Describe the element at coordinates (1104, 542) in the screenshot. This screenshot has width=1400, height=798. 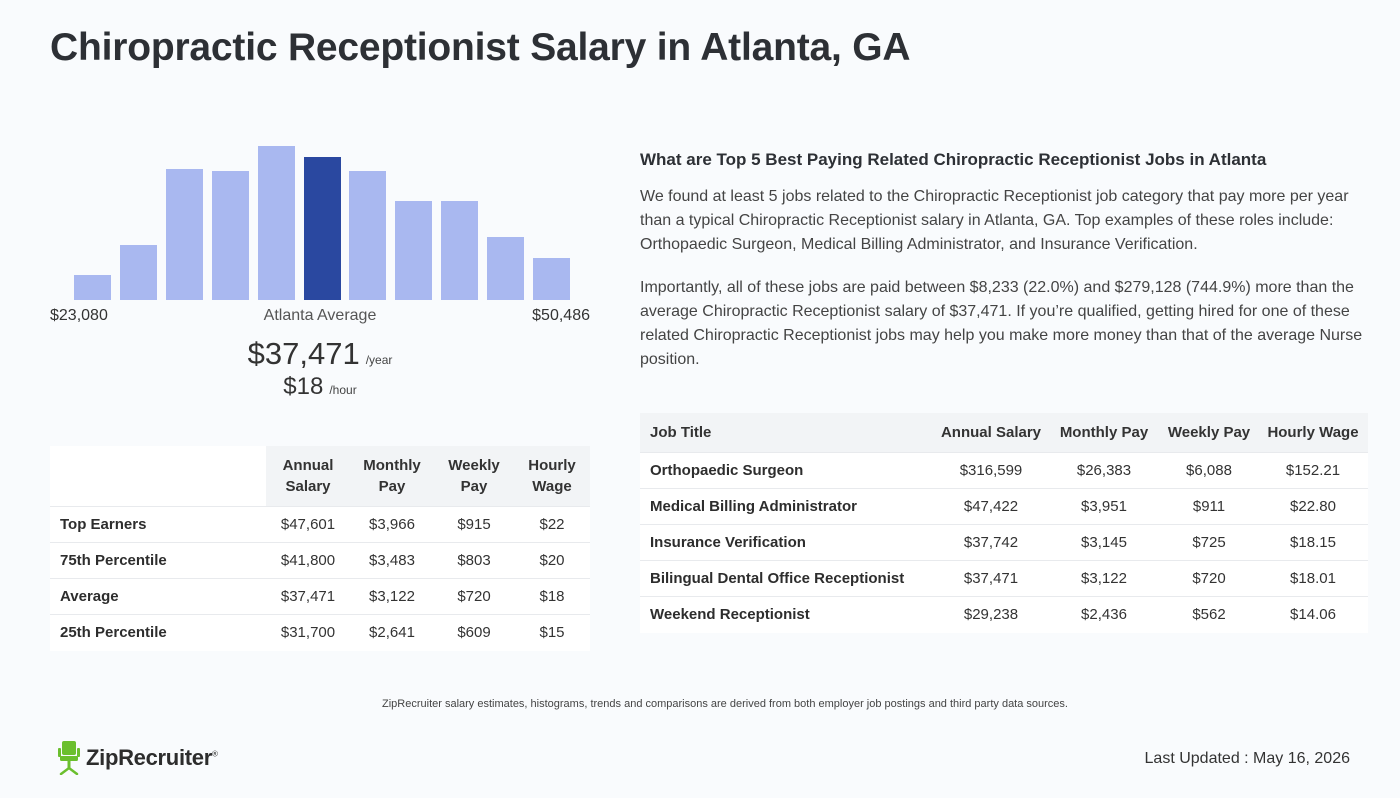
I see `table-cell: $3,145` at that location.